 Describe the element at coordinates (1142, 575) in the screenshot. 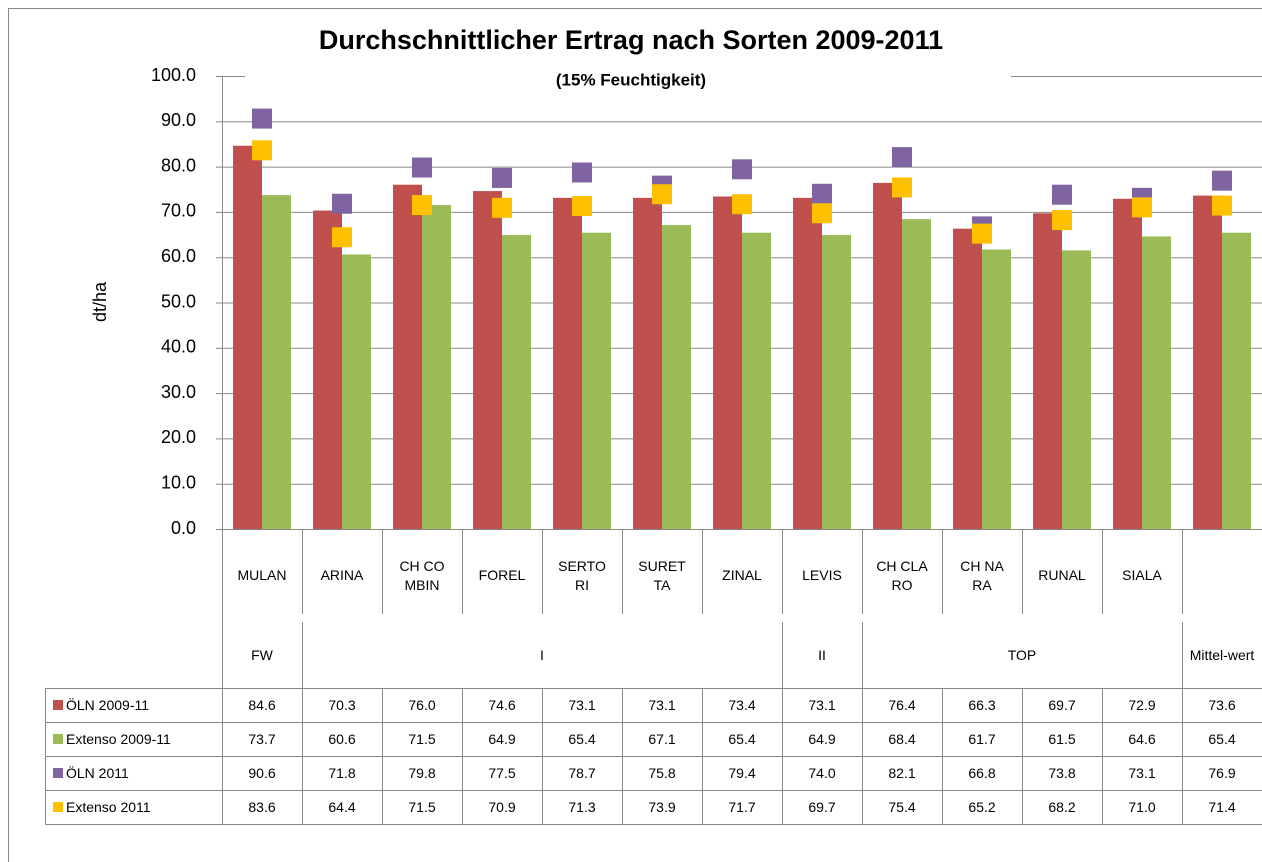

I see `category-label: SIALA` at that location.